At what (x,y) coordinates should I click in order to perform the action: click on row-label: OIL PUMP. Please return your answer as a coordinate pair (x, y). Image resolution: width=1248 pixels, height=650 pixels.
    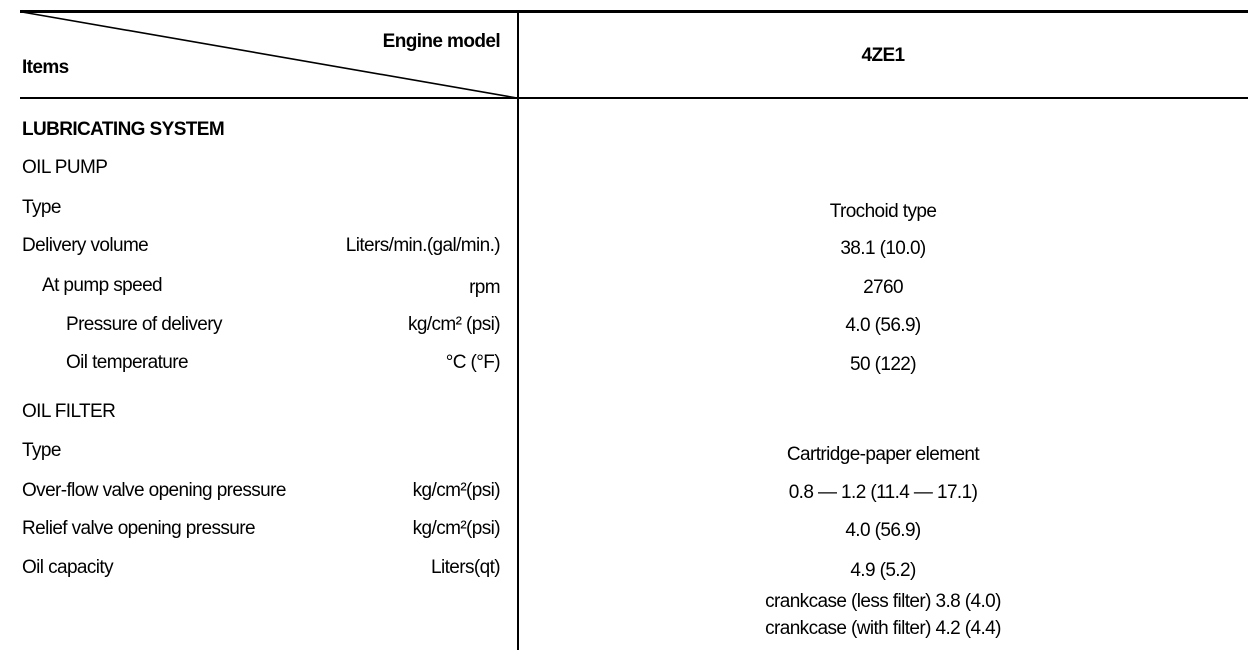
    Looking at the image, I should click on (65, 167).